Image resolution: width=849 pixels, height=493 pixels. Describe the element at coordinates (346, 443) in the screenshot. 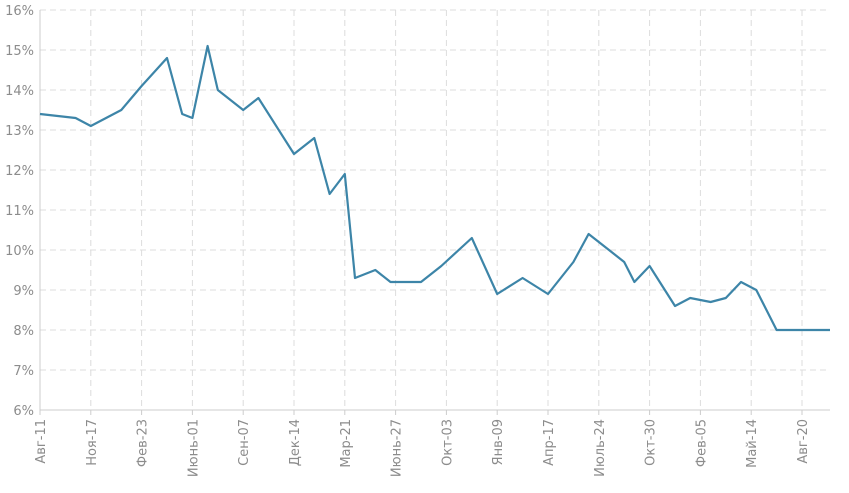

I see `x-tick-label: Мар-21` at that location.